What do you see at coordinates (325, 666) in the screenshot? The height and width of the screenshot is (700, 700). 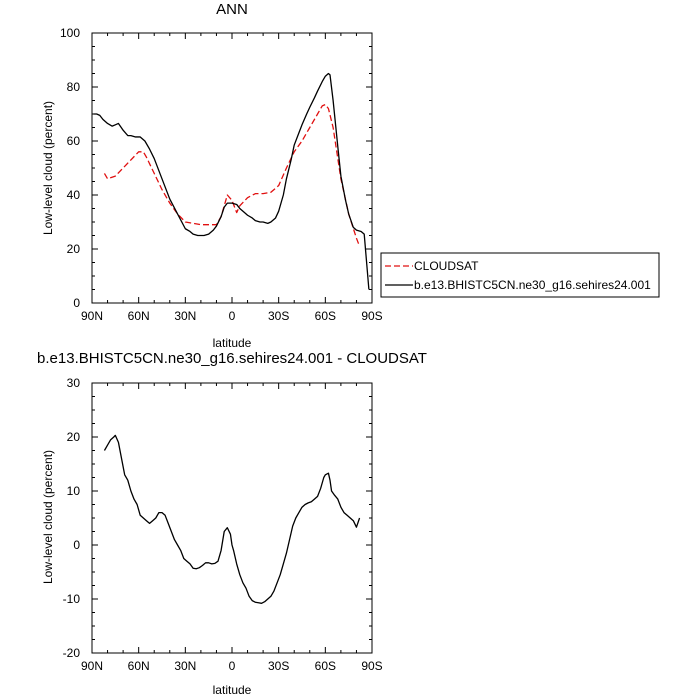 I see `bottom-x-tick-label: 60S` at bounding box center [325, 666].